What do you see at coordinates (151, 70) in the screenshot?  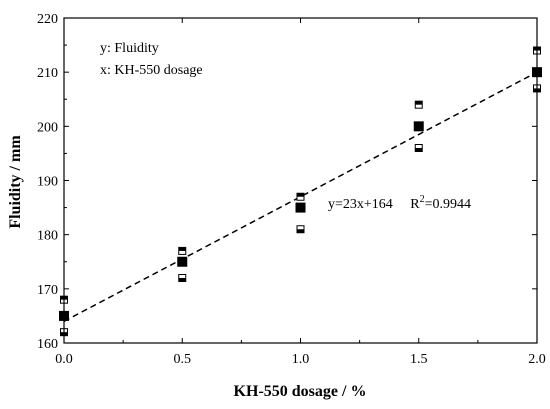 I see `legend-line-x: x: KH-550 dosage` at bounding box center [151, 70].